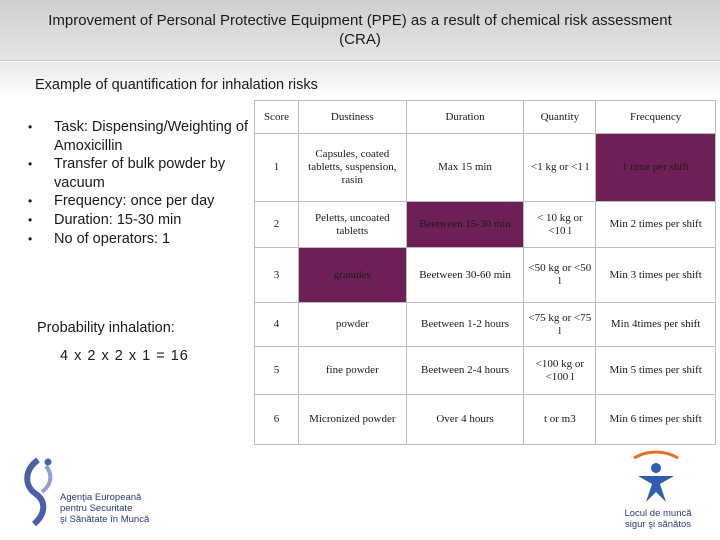 Image resolution: width=720 pixels, height=540 pixels. What do you see at coordinates (465, 370) in the screenshot?
I see `table-cell: Beetween 2-4 hours` at bounding box center [465, 370].